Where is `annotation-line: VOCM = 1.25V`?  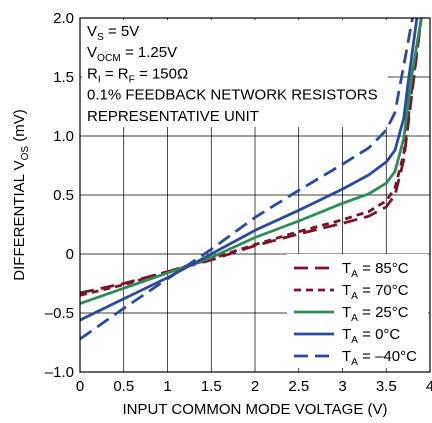 annotation-line: VOCM = 1.25V is located at coordinates (132, 54).